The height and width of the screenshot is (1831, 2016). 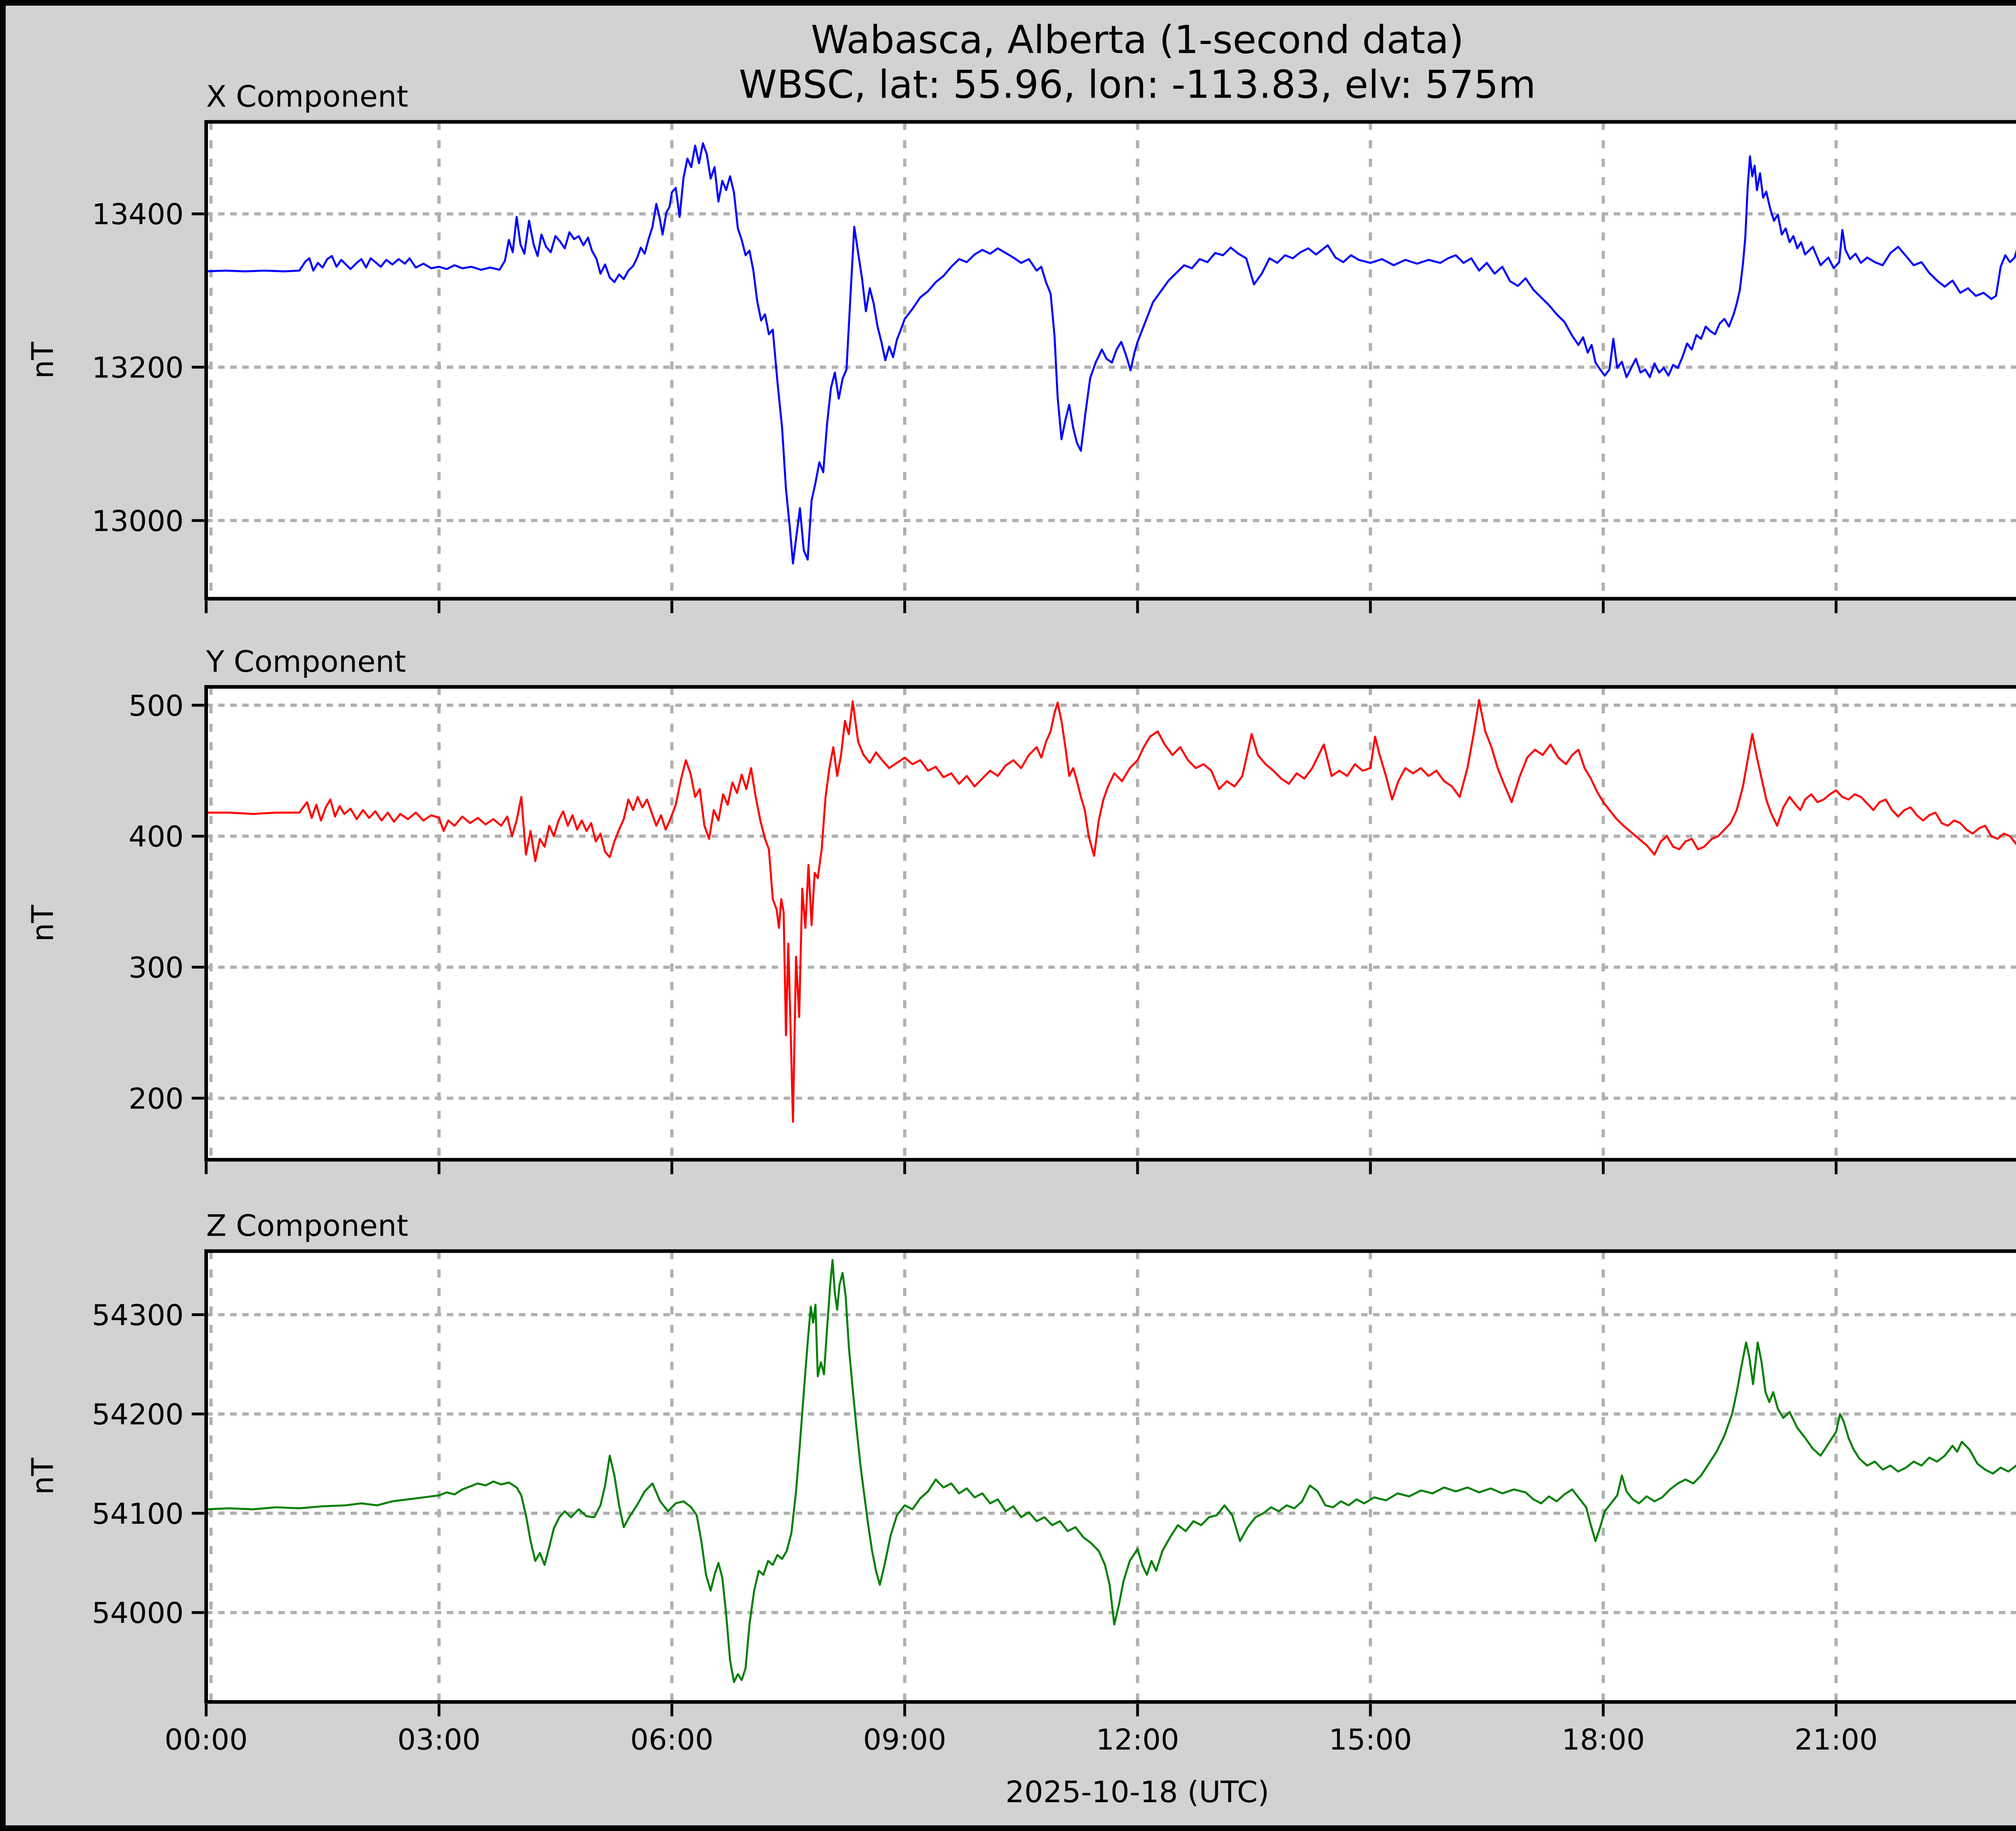 What do you see at coordinates (156, 837) in the screenshot?
I see `y-tick-label: 400` at bounding box center [156, 837].